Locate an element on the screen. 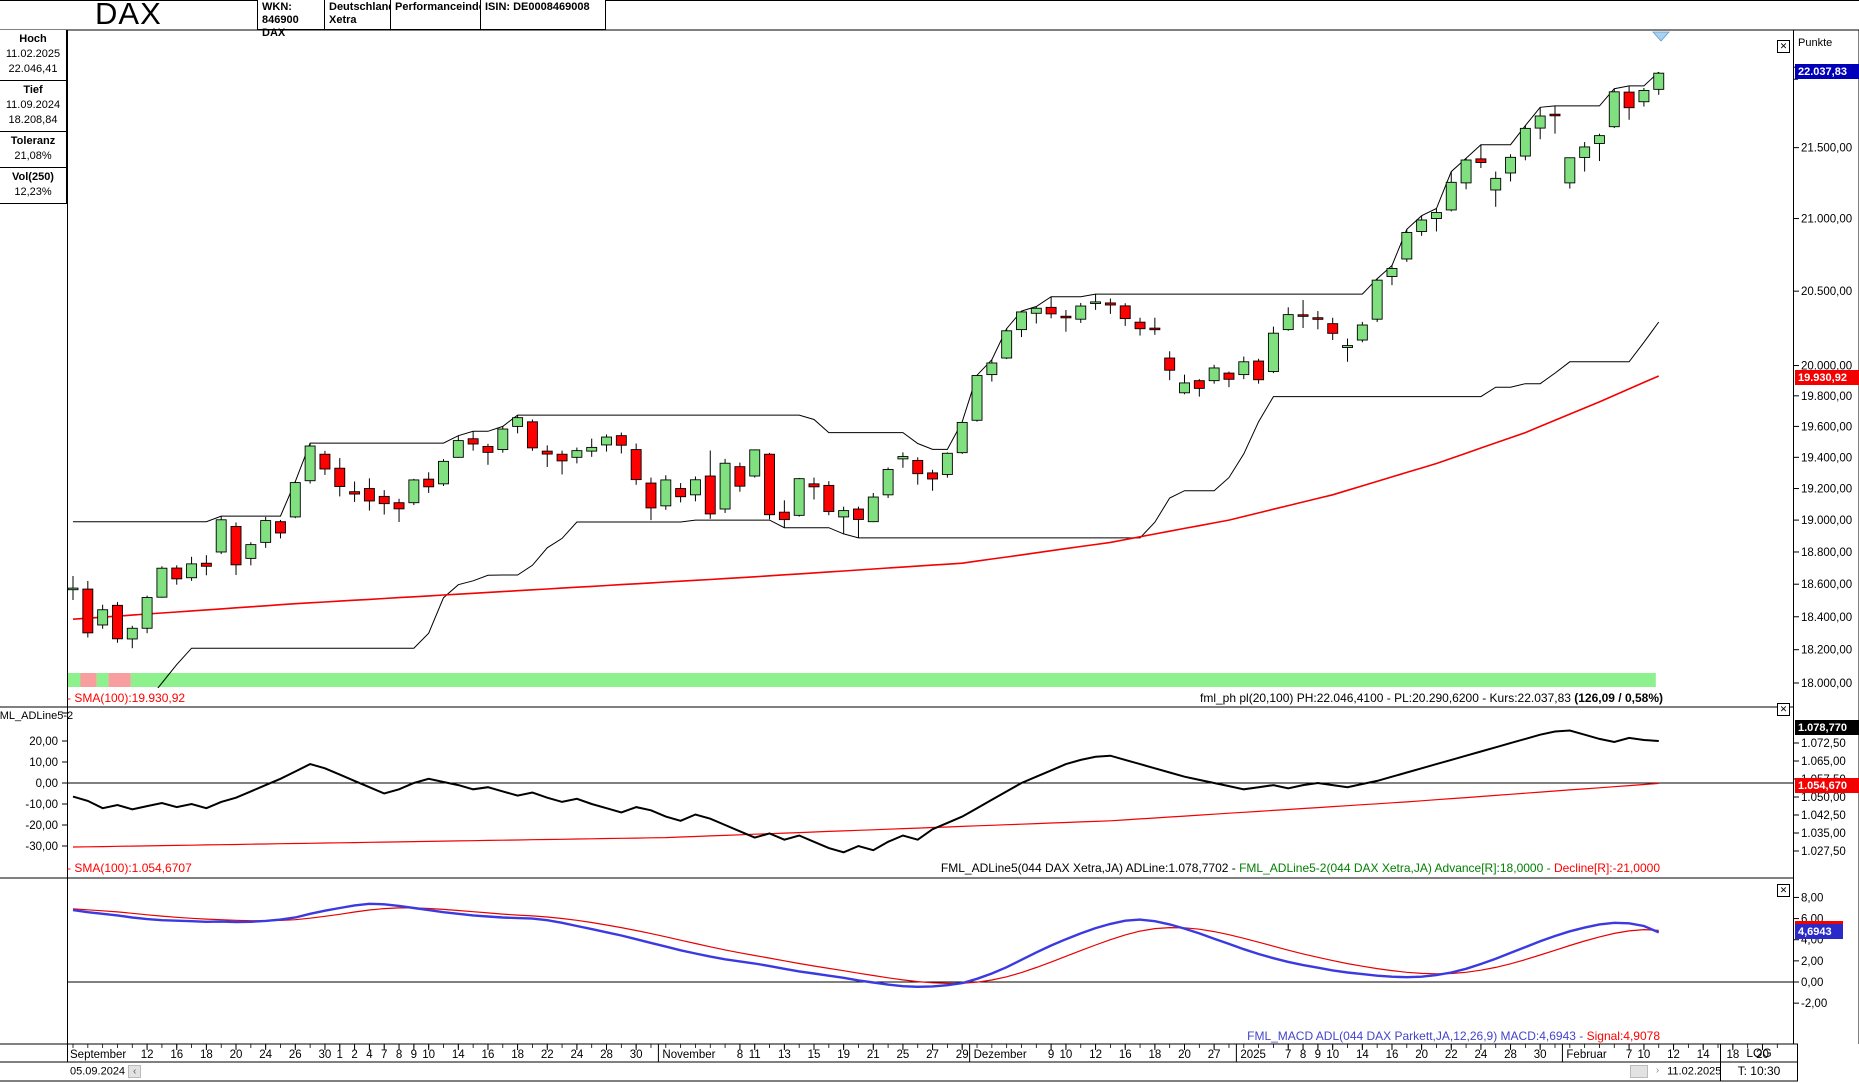  x-axis-day-label: 1 is located at coordinates (340, 1055).